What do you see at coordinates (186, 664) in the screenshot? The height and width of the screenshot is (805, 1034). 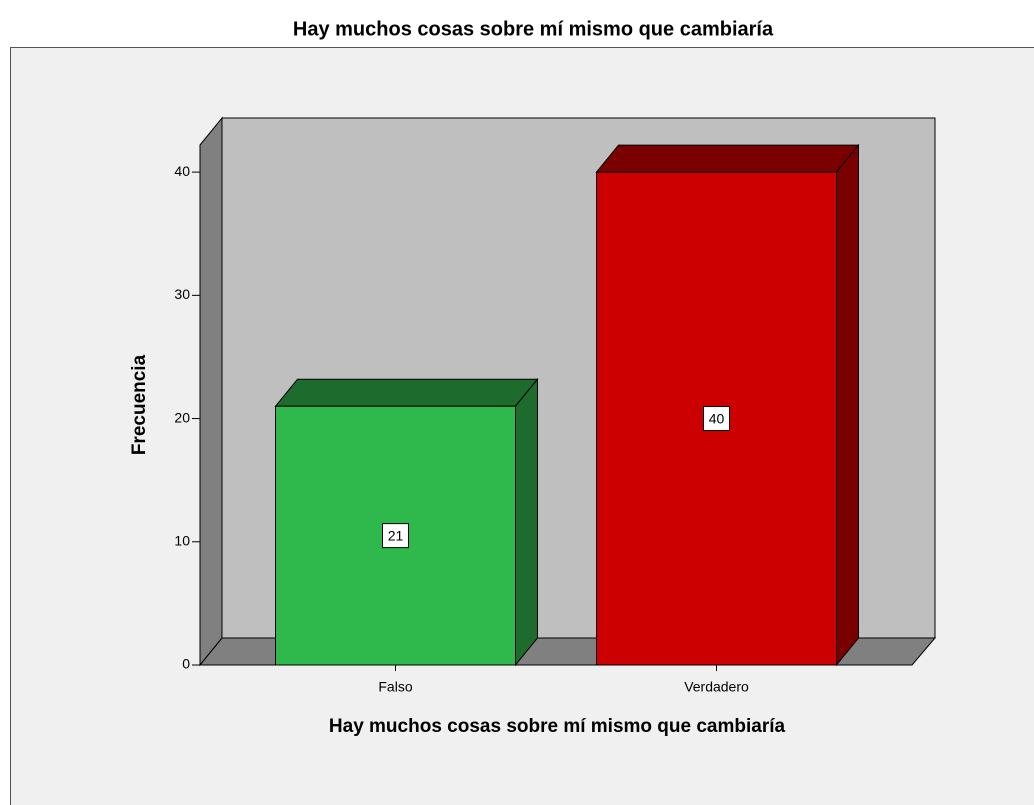 I see `y-tick-label: 0` at bounding box center [186, 664].